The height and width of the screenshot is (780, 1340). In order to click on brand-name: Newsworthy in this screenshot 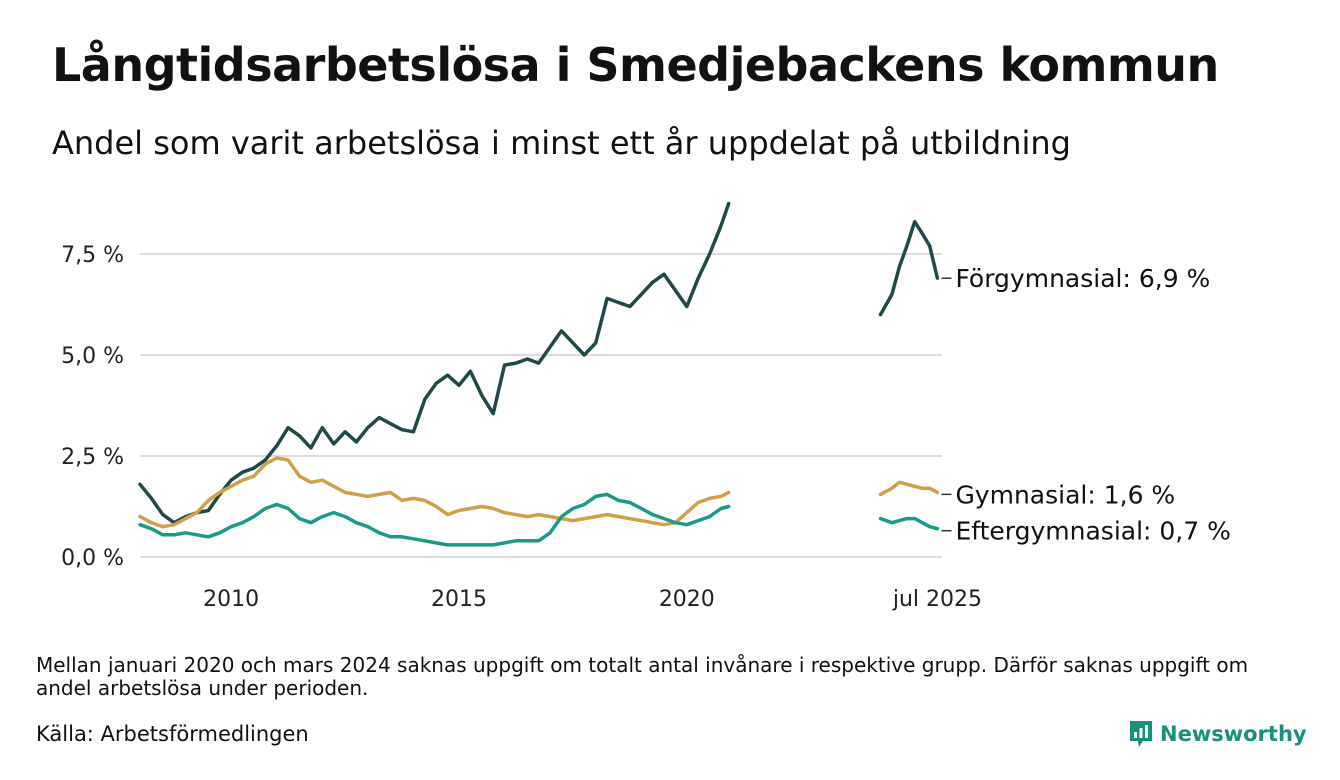, I will do `click(1233, 734)`.